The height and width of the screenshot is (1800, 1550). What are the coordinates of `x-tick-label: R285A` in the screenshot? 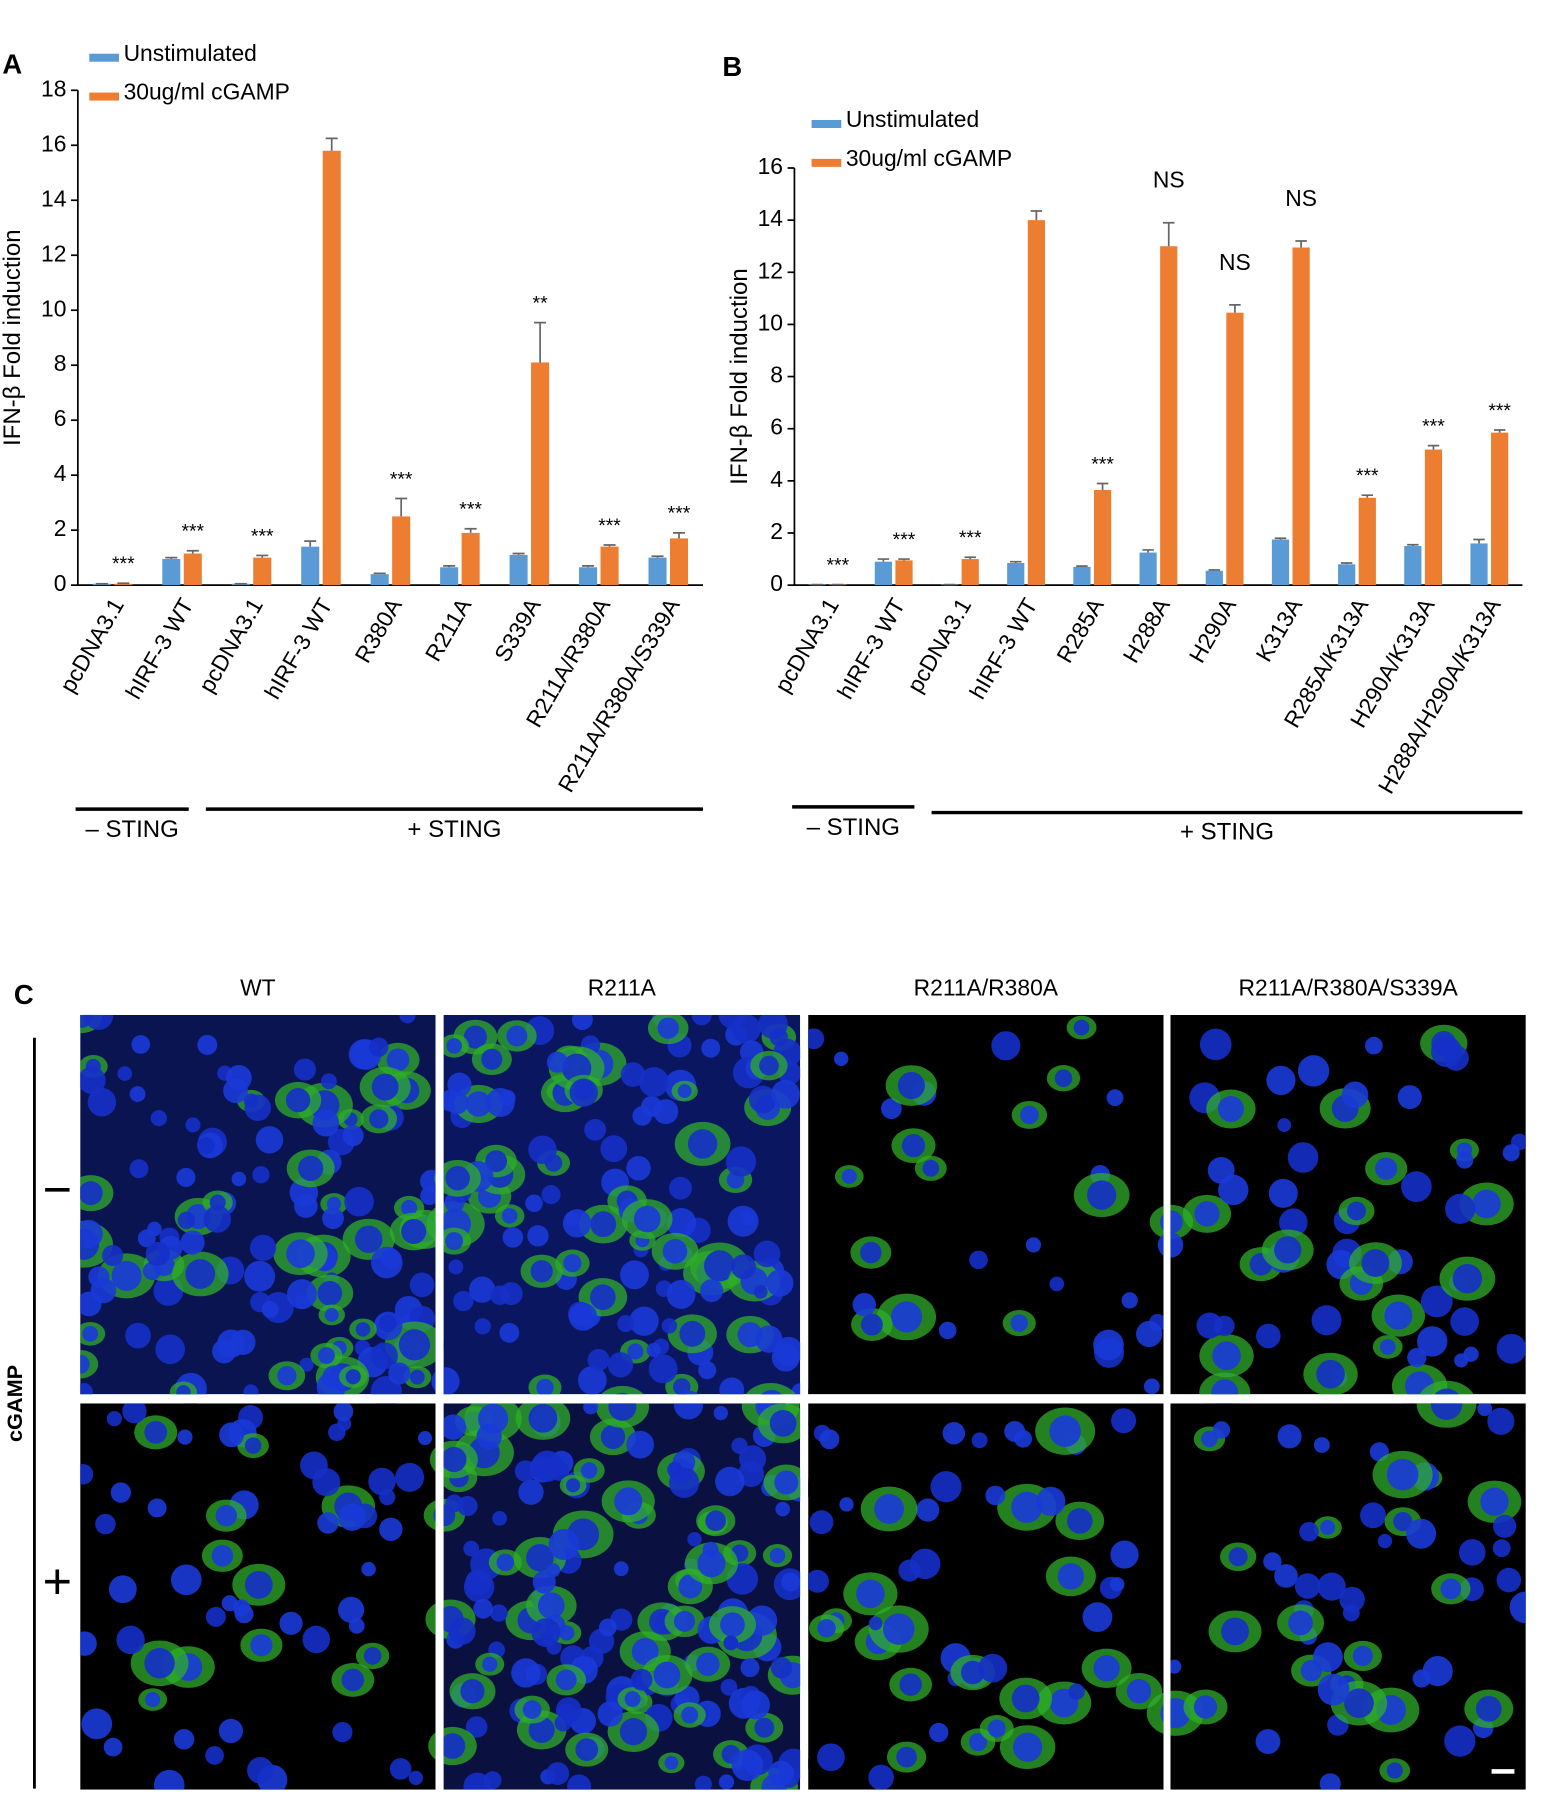 It's located at (1080, 630).